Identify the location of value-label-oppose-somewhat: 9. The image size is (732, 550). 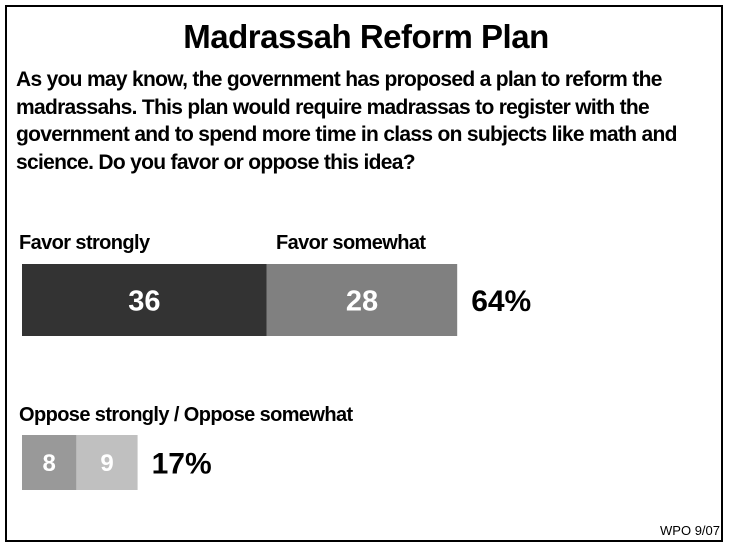
(106, 463).